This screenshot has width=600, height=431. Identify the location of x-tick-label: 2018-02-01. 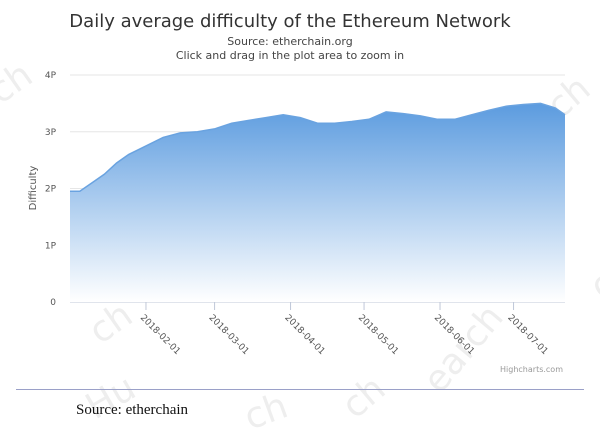
(160, 335).